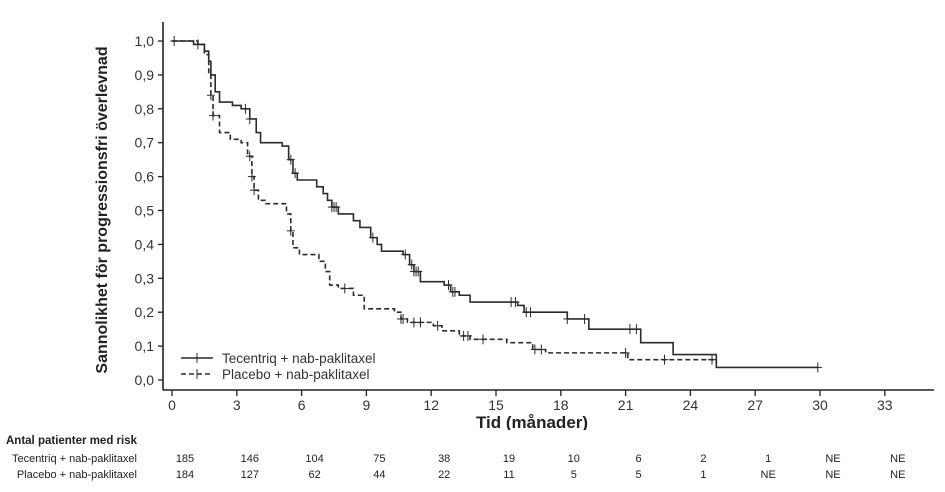 The width and height of the screenshot is (945, 492). What do you see at coordinates (145, 278) in the screenshot?
I see `y-tick-label: 0,3` at bounding box center [145, 278].